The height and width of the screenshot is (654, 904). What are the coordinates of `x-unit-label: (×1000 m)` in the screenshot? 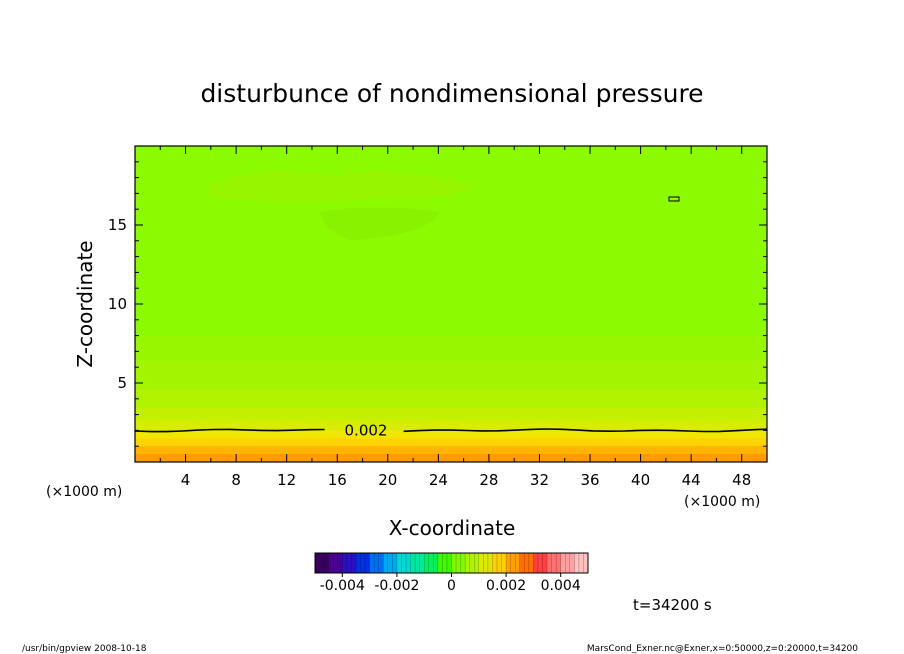 It's located at (722, 502).